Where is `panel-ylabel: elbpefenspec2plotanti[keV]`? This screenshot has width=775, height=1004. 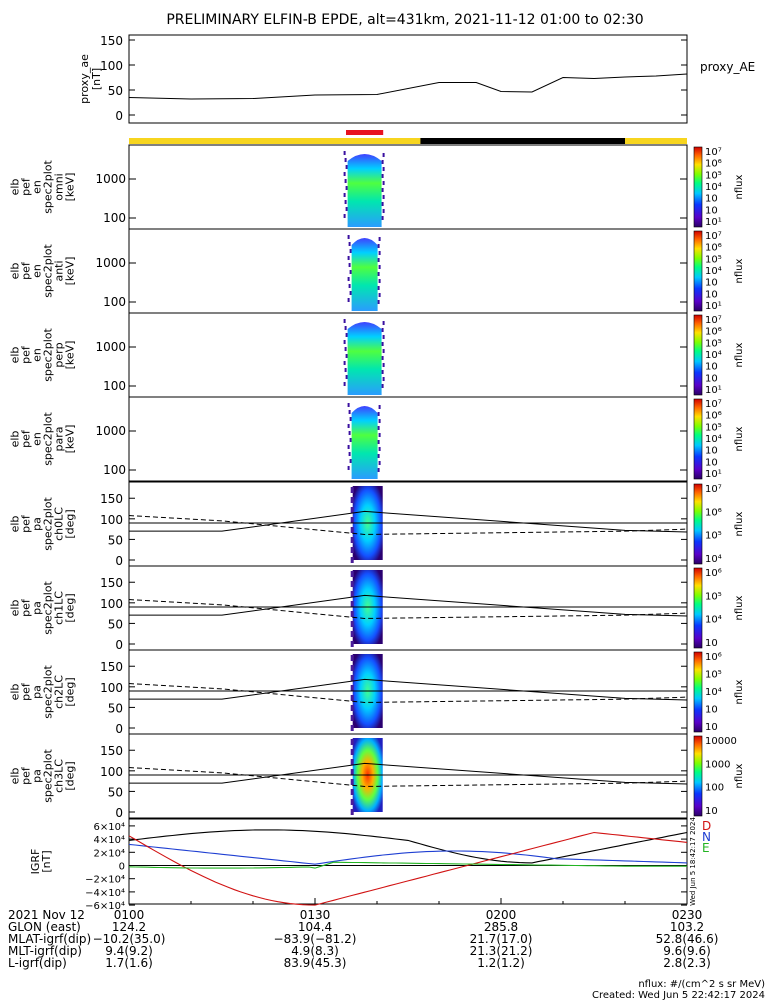
panel-ylabel: elbpefenspec2plotanti[keV] is located at coordinates (43, 271).